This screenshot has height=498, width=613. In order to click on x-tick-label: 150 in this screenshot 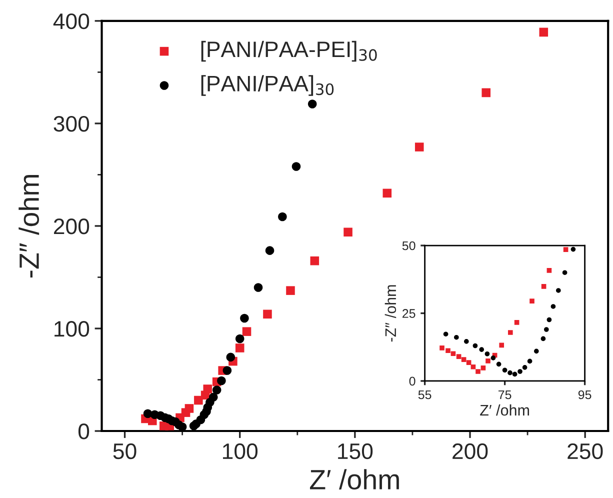, I will do `click(355, 451)`.